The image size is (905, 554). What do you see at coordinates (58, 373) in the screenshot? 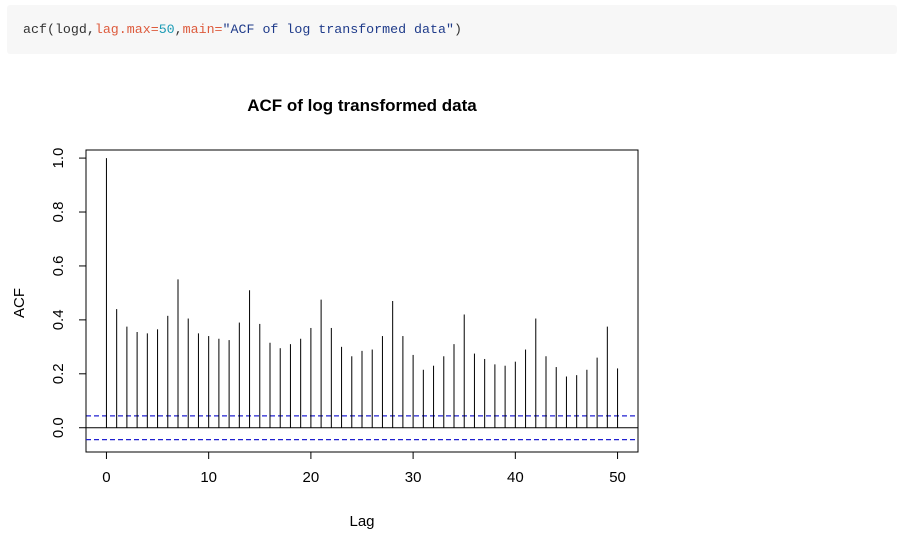
I see `y-tick-label: 0.2` at bounding box center [58, 373].